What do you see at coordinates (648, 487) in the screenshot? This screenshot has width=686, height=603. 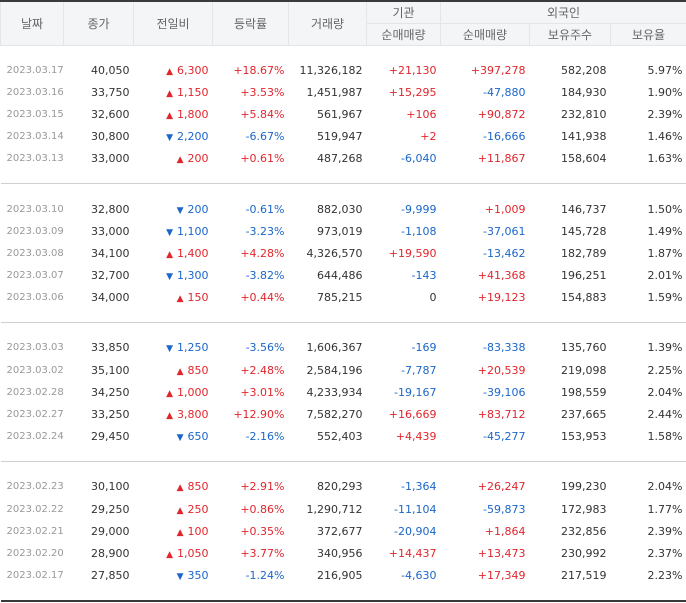 I see `cell-foreign-ratio: 2.04%` at bounding box center [648, 487].